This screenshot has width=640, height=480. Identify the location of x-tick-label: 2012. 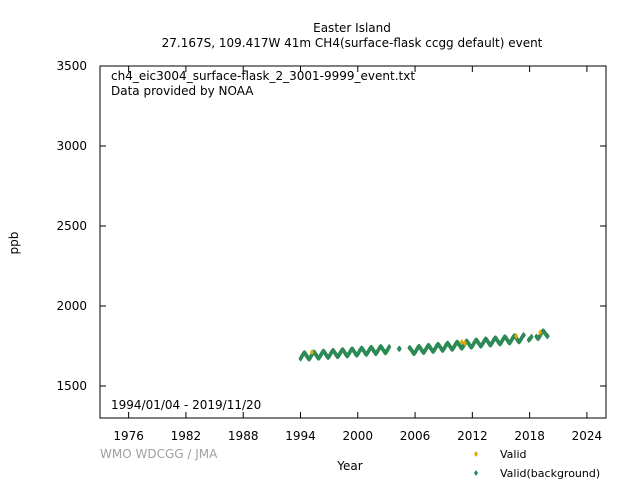
(472, 436).